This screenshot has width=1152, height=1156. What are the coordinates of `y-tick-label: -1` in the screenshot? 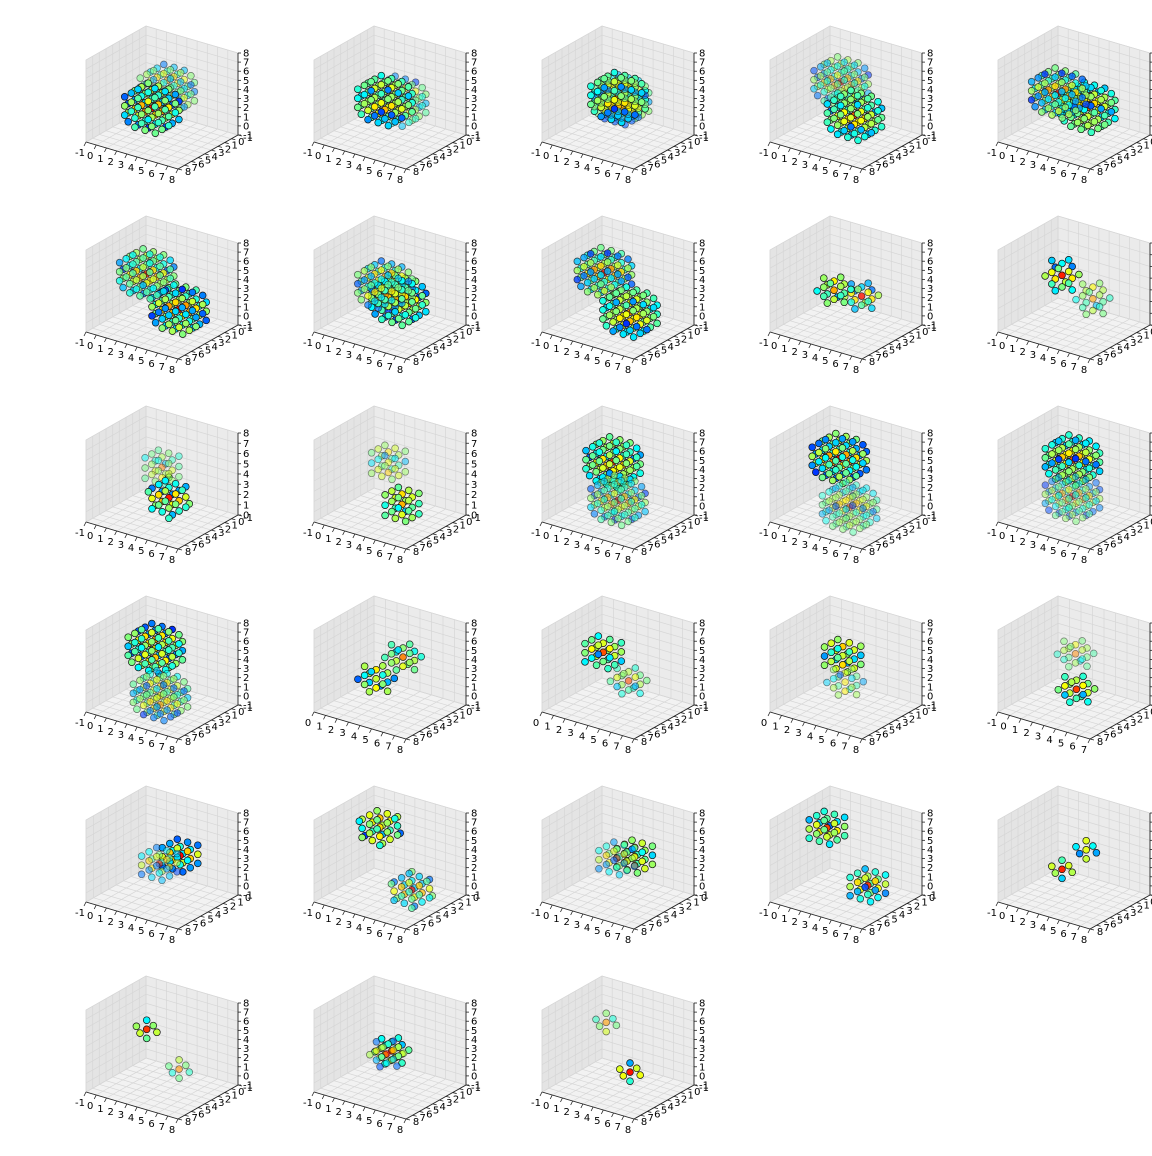 It's located at (932, 138).